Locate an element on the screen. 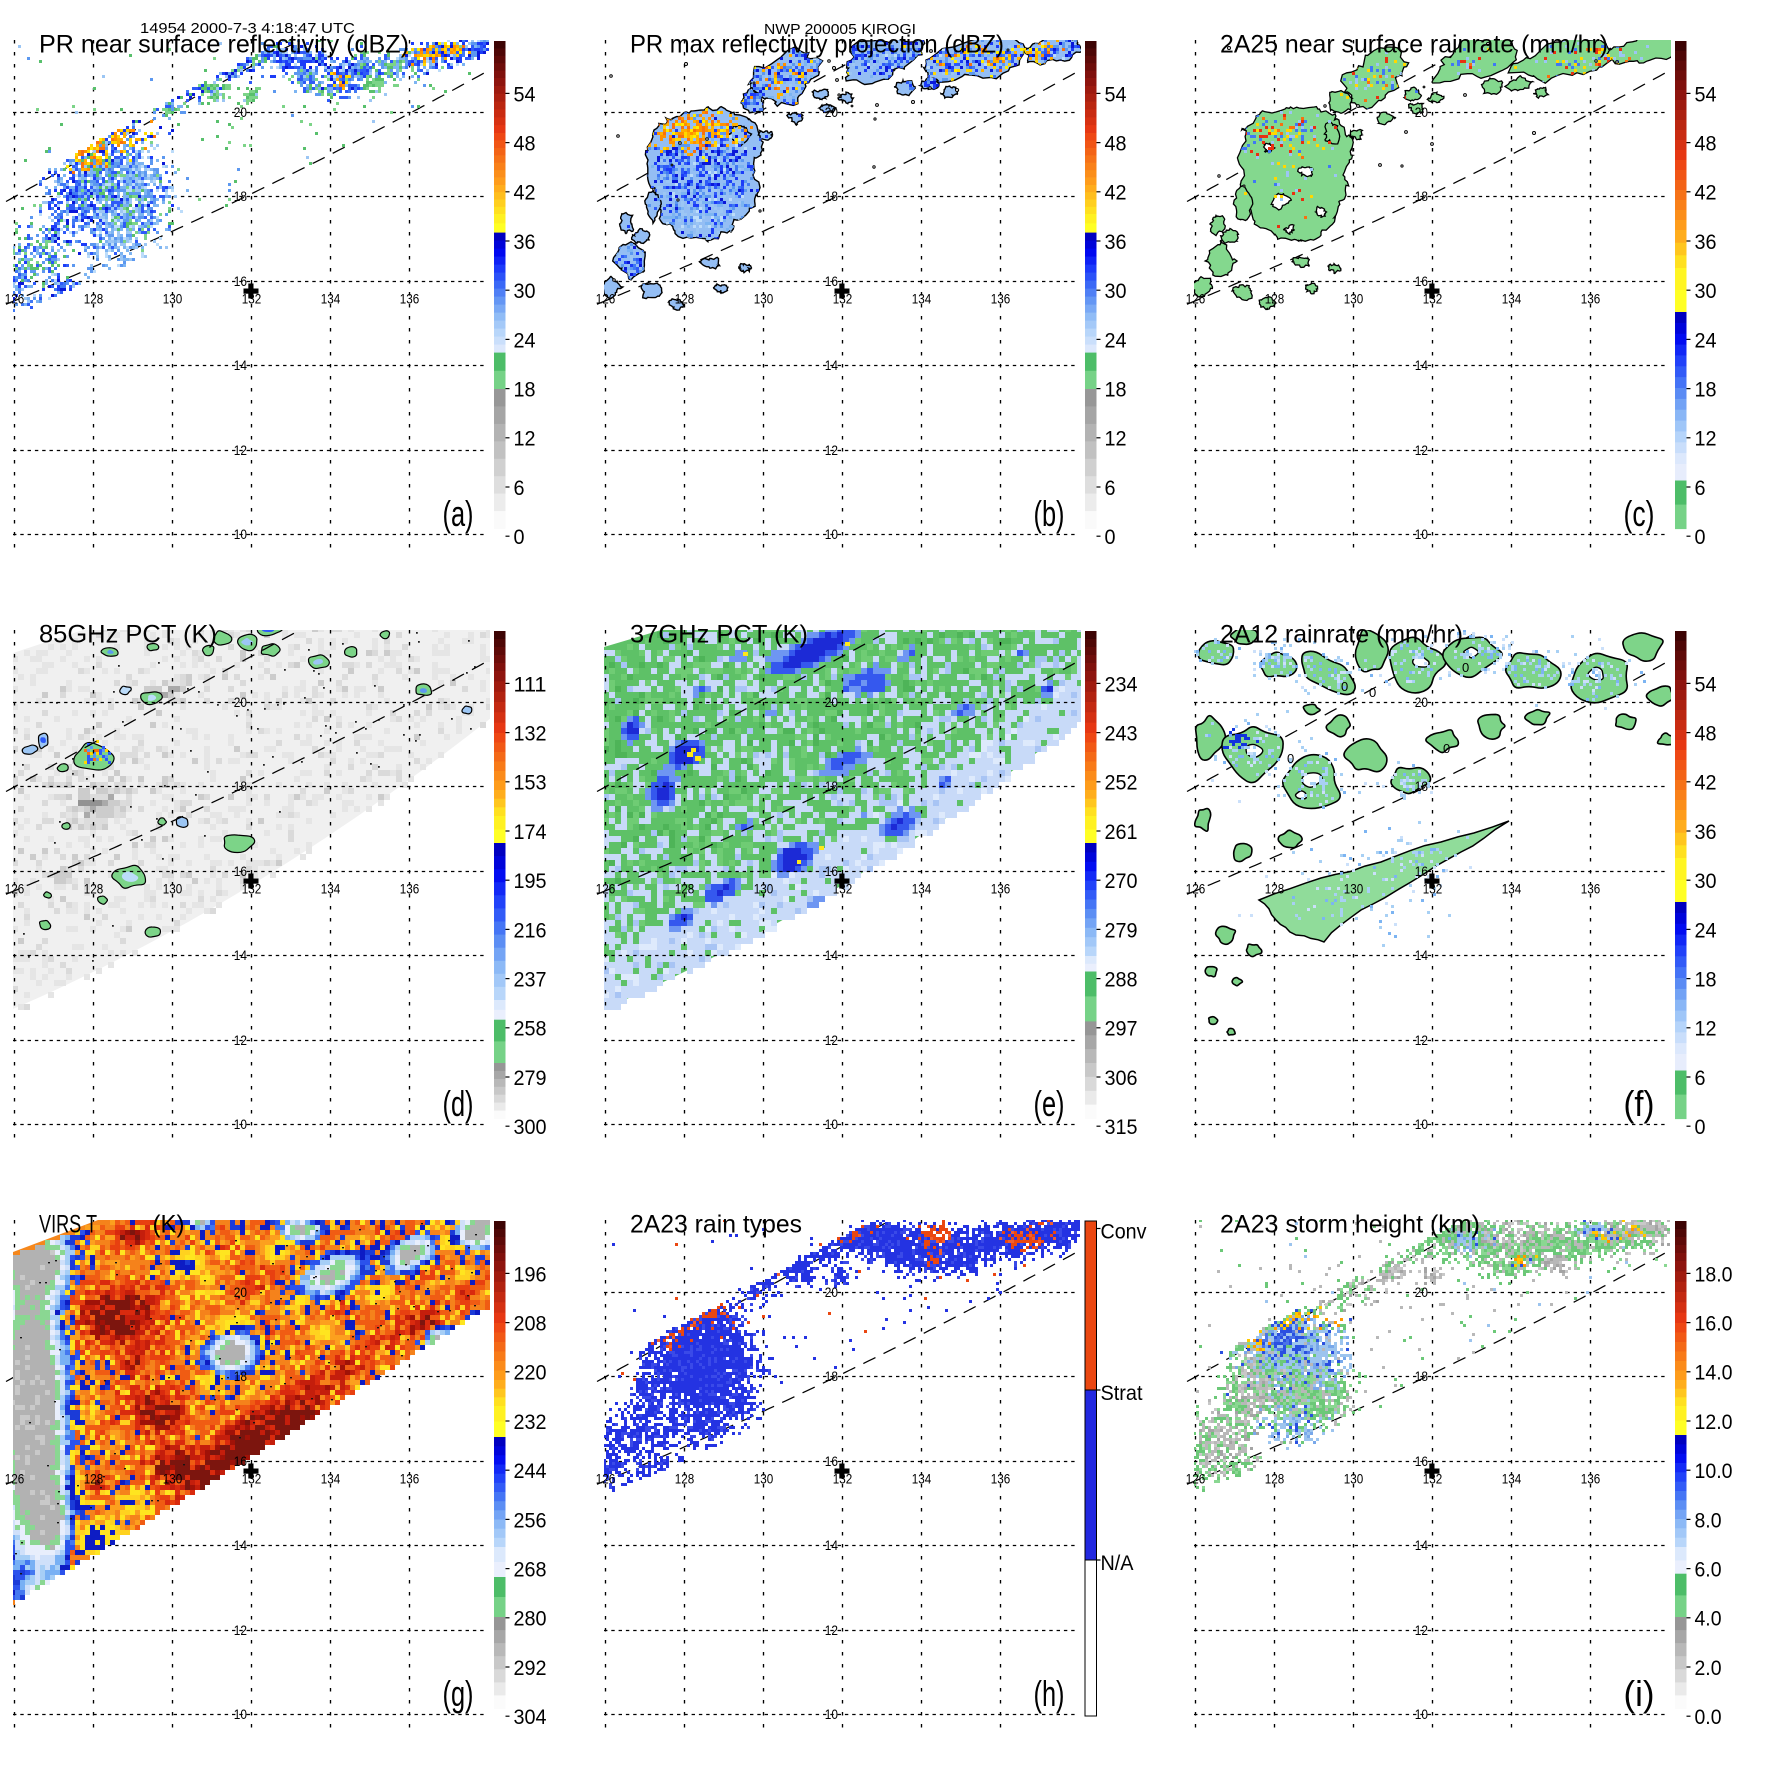  svg-text: 258 is located at coordinates (530, 1028).